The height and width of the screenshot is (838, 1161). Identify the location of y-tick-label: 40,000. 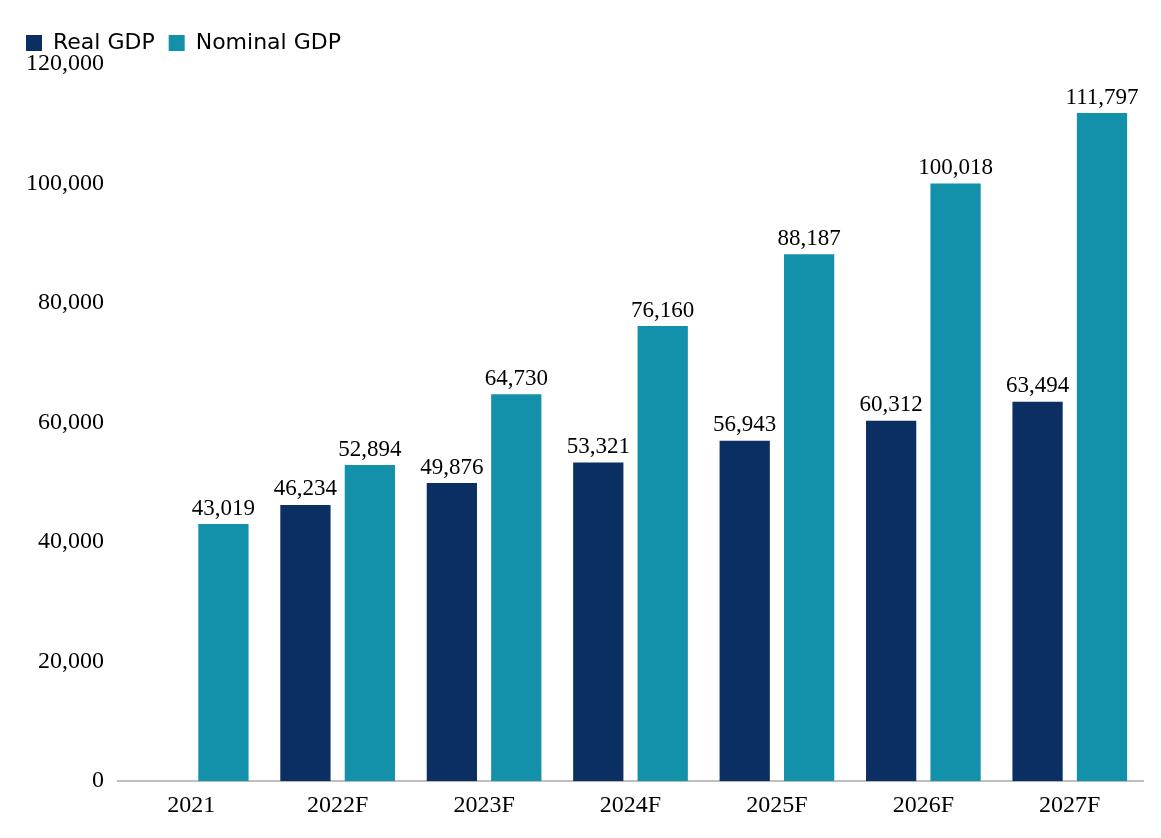
(71, 540).